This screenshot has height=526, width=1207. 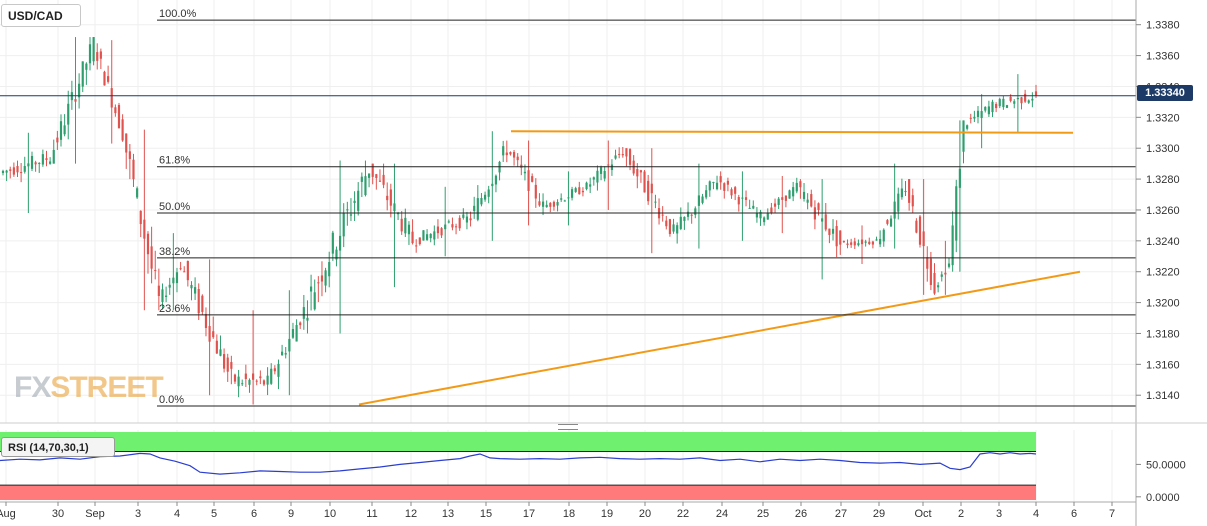 What do you see at coordinates (291, 514) in the screenshot?
I see `x-tick-label: 9` at bounding box center [291, 514].